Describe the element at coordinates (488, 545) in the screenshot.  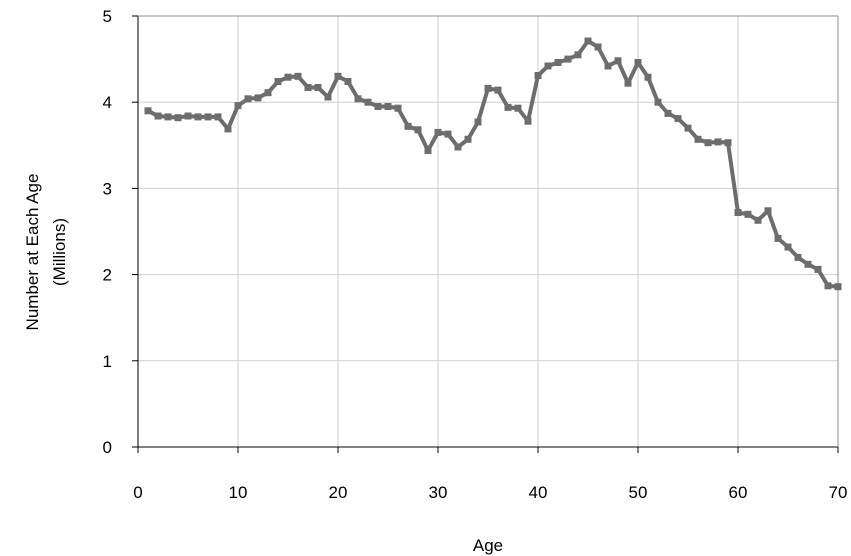
I see `x-axis-title: Age` at that location.